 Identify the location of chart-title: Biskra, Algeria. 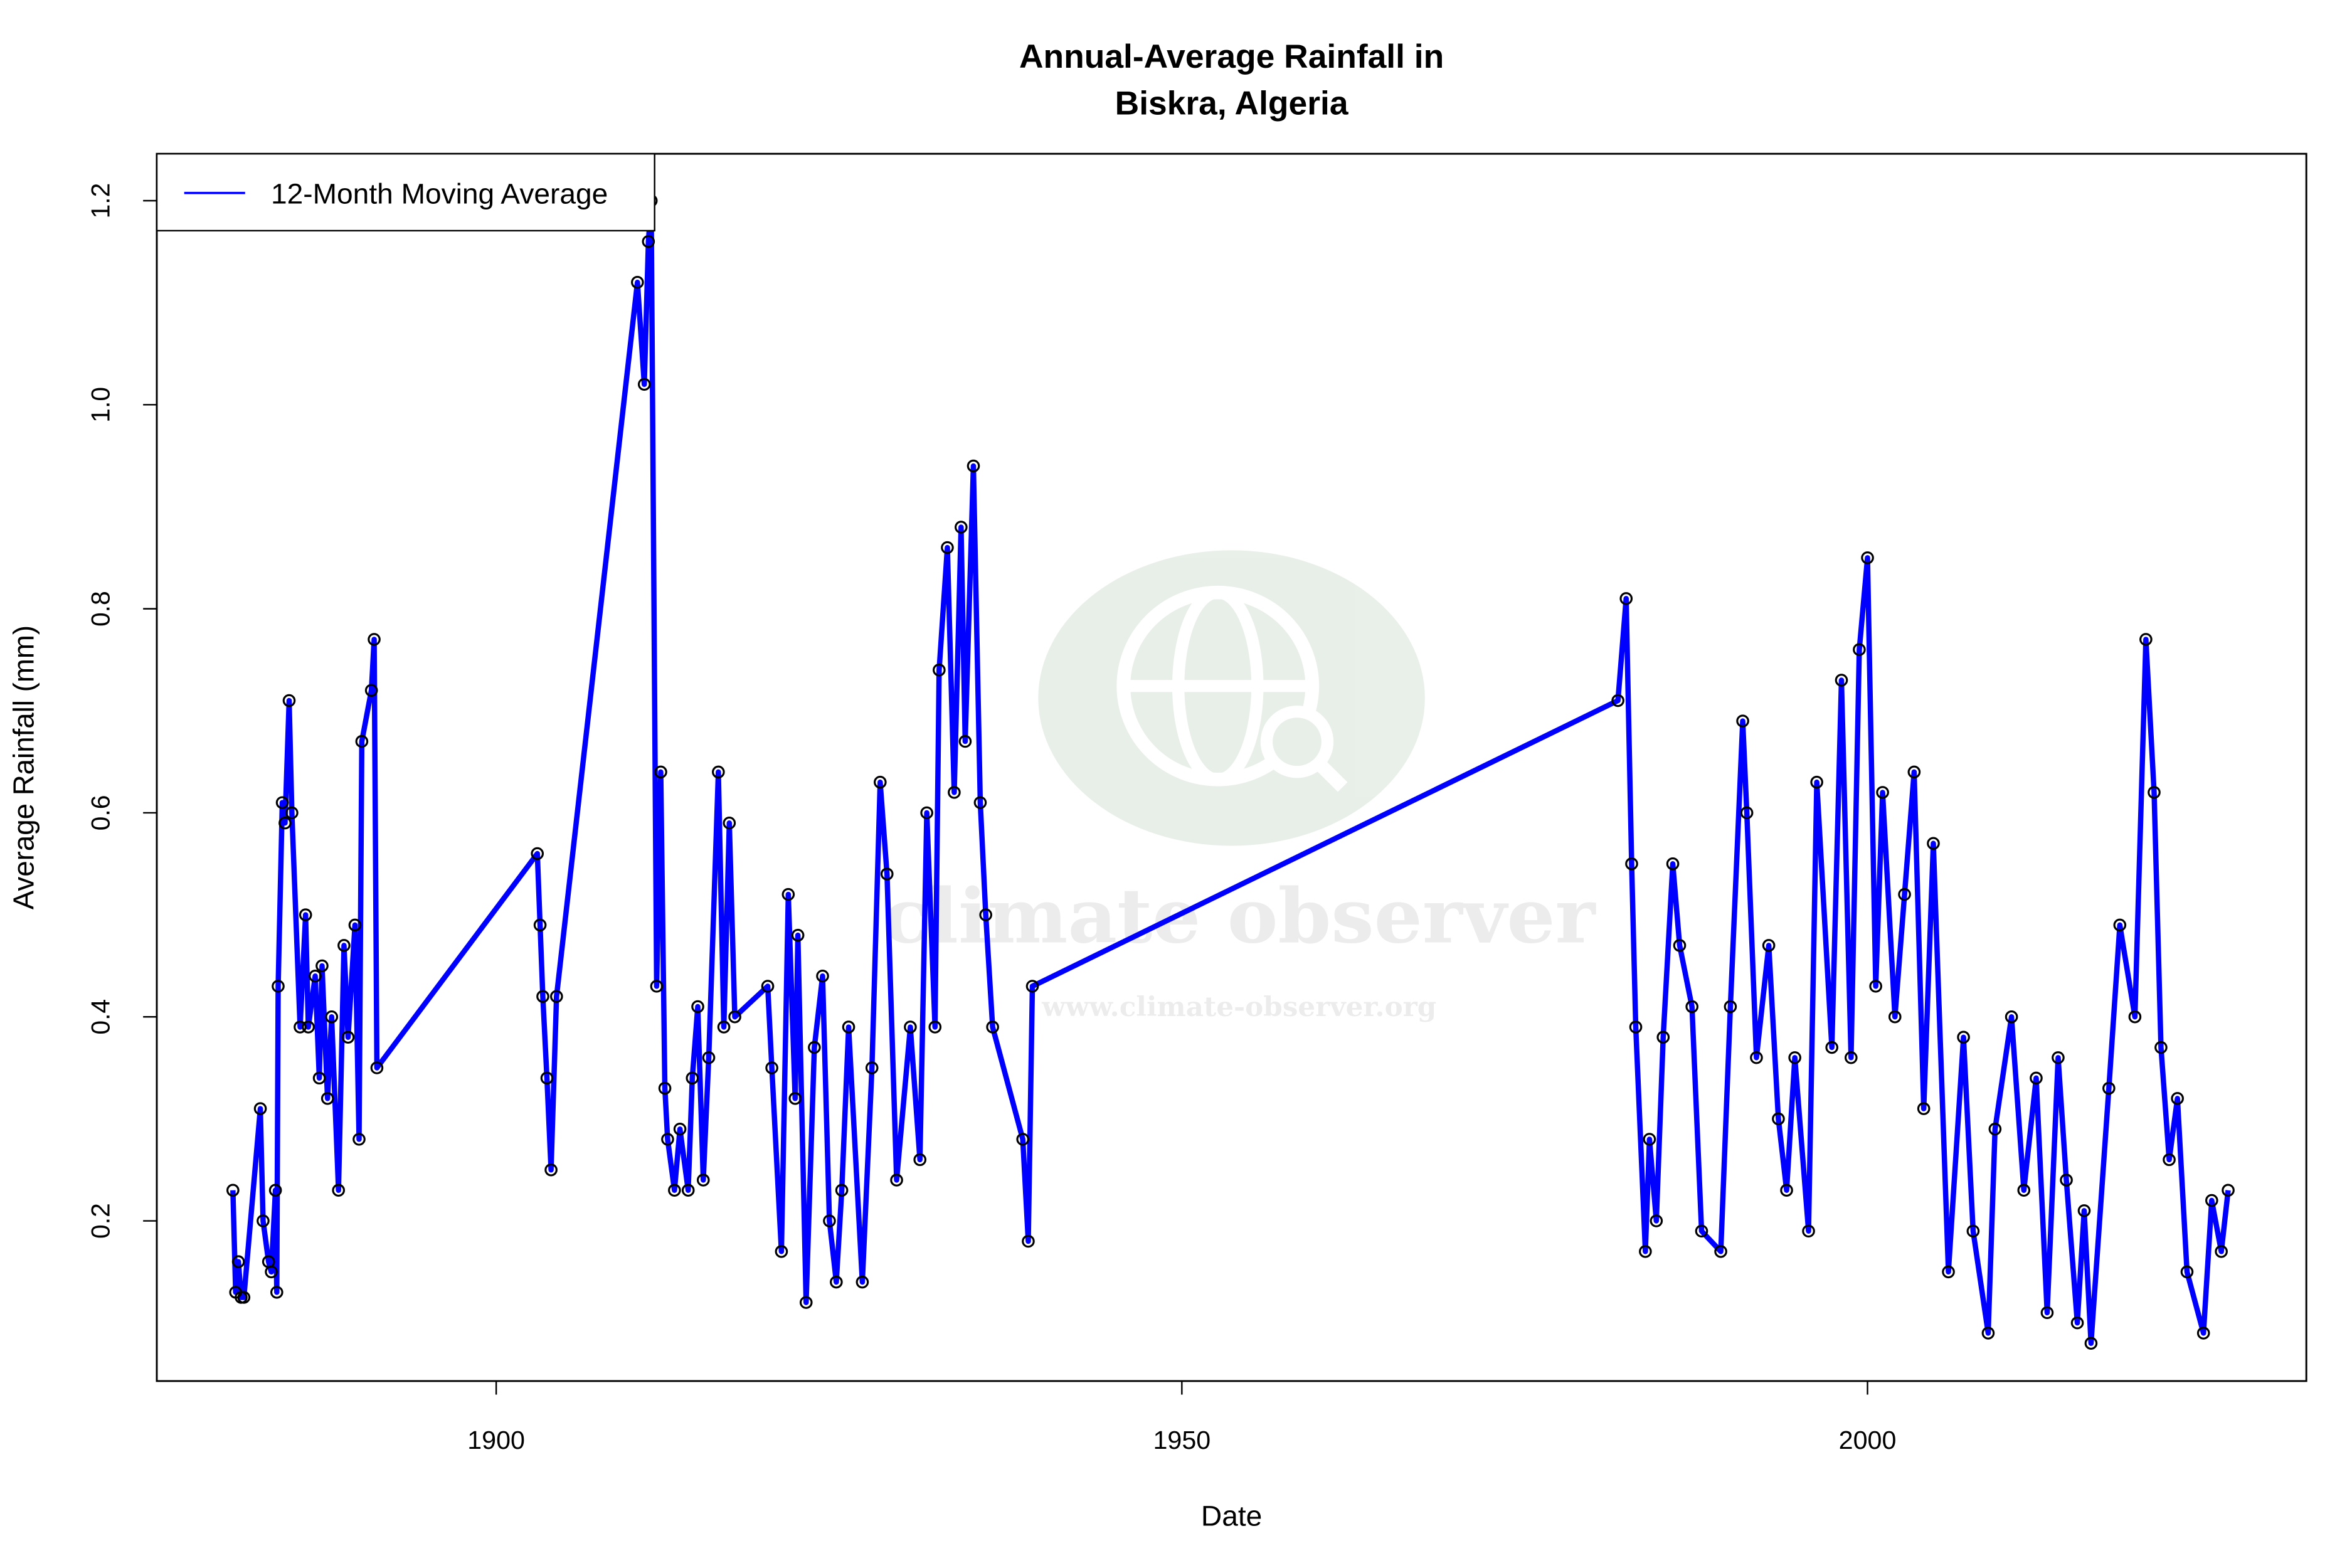
(1231, 103).